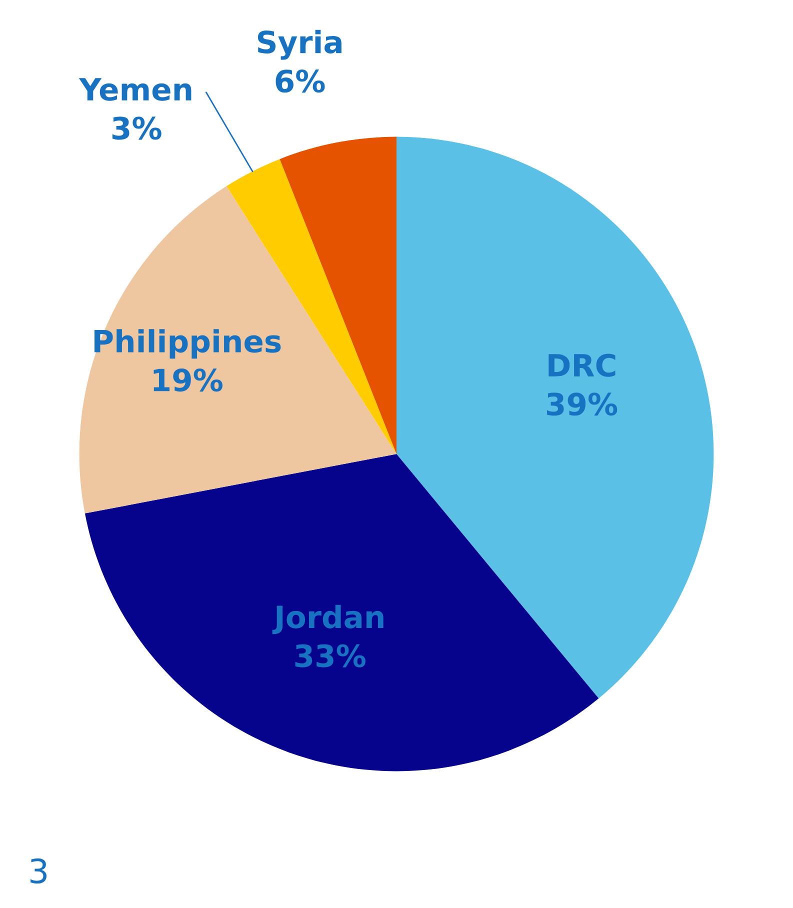  I want to click on slice-label: Yemen, so click(135, 89).